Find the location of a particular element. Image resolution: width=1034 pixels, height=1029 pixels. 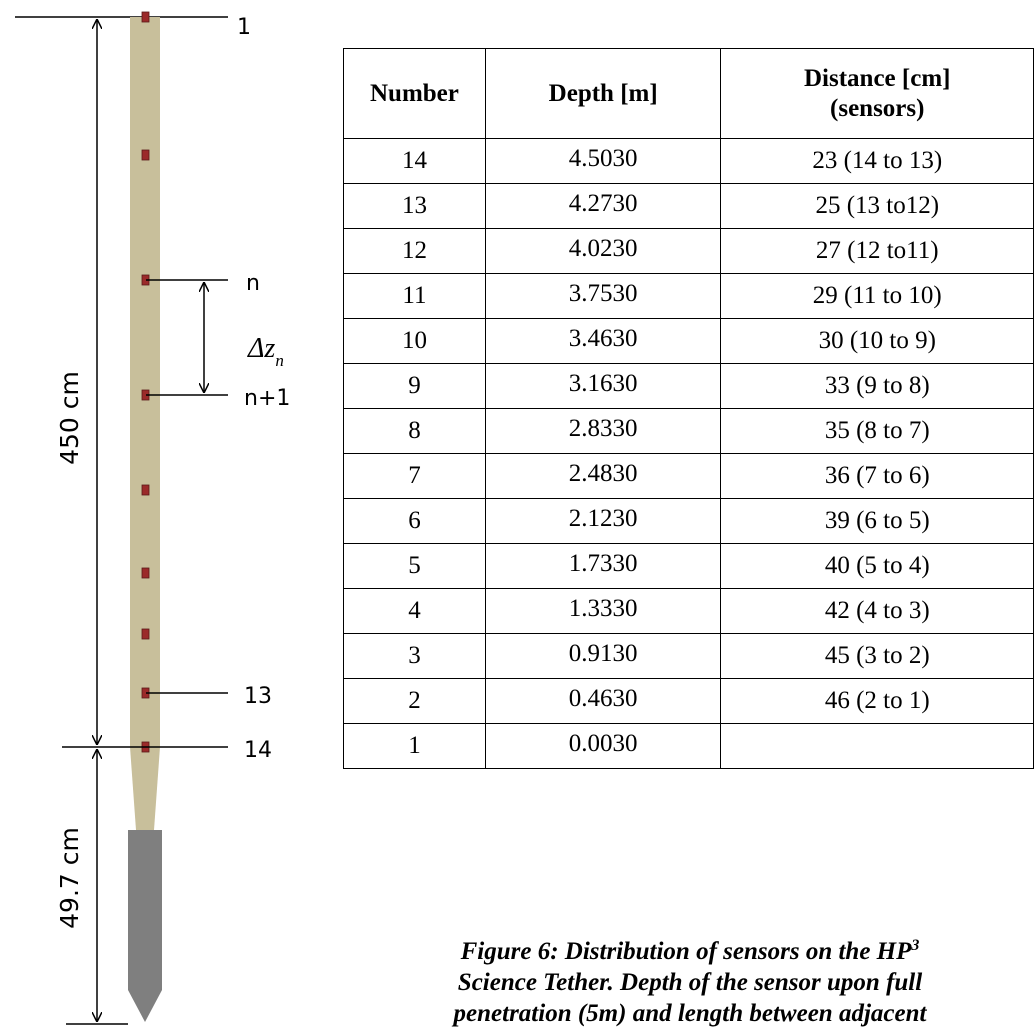

tether-taper is located at coordinates (145, 788).